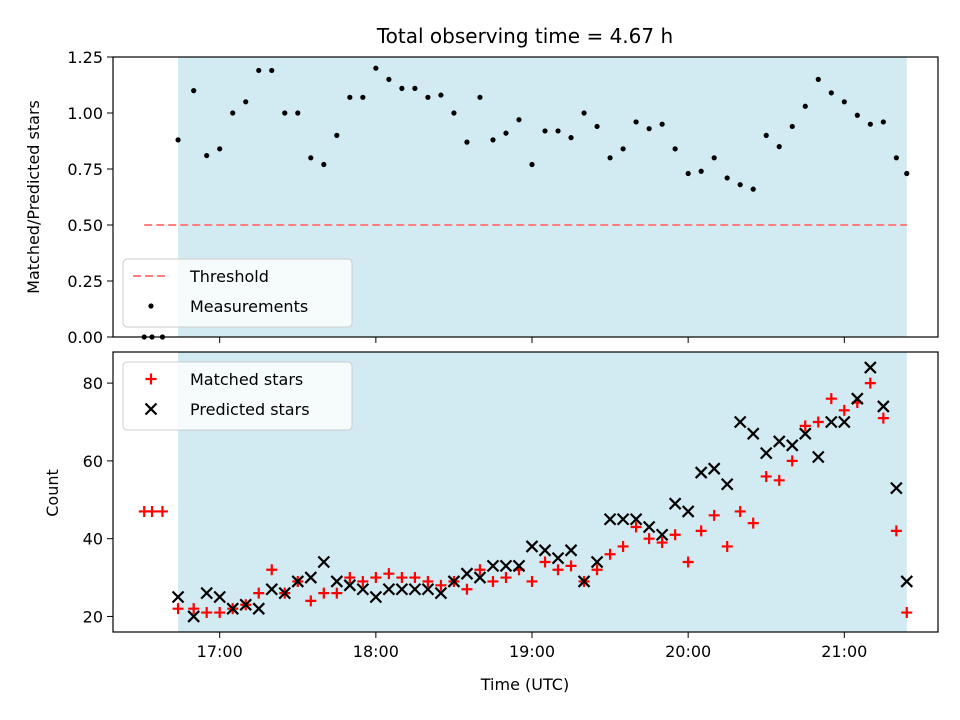 This screenshot has height=720, width=960. Describe the element at coordinates (93, 461) in the screenshot. I see `y-tick-label: 60` at that location.